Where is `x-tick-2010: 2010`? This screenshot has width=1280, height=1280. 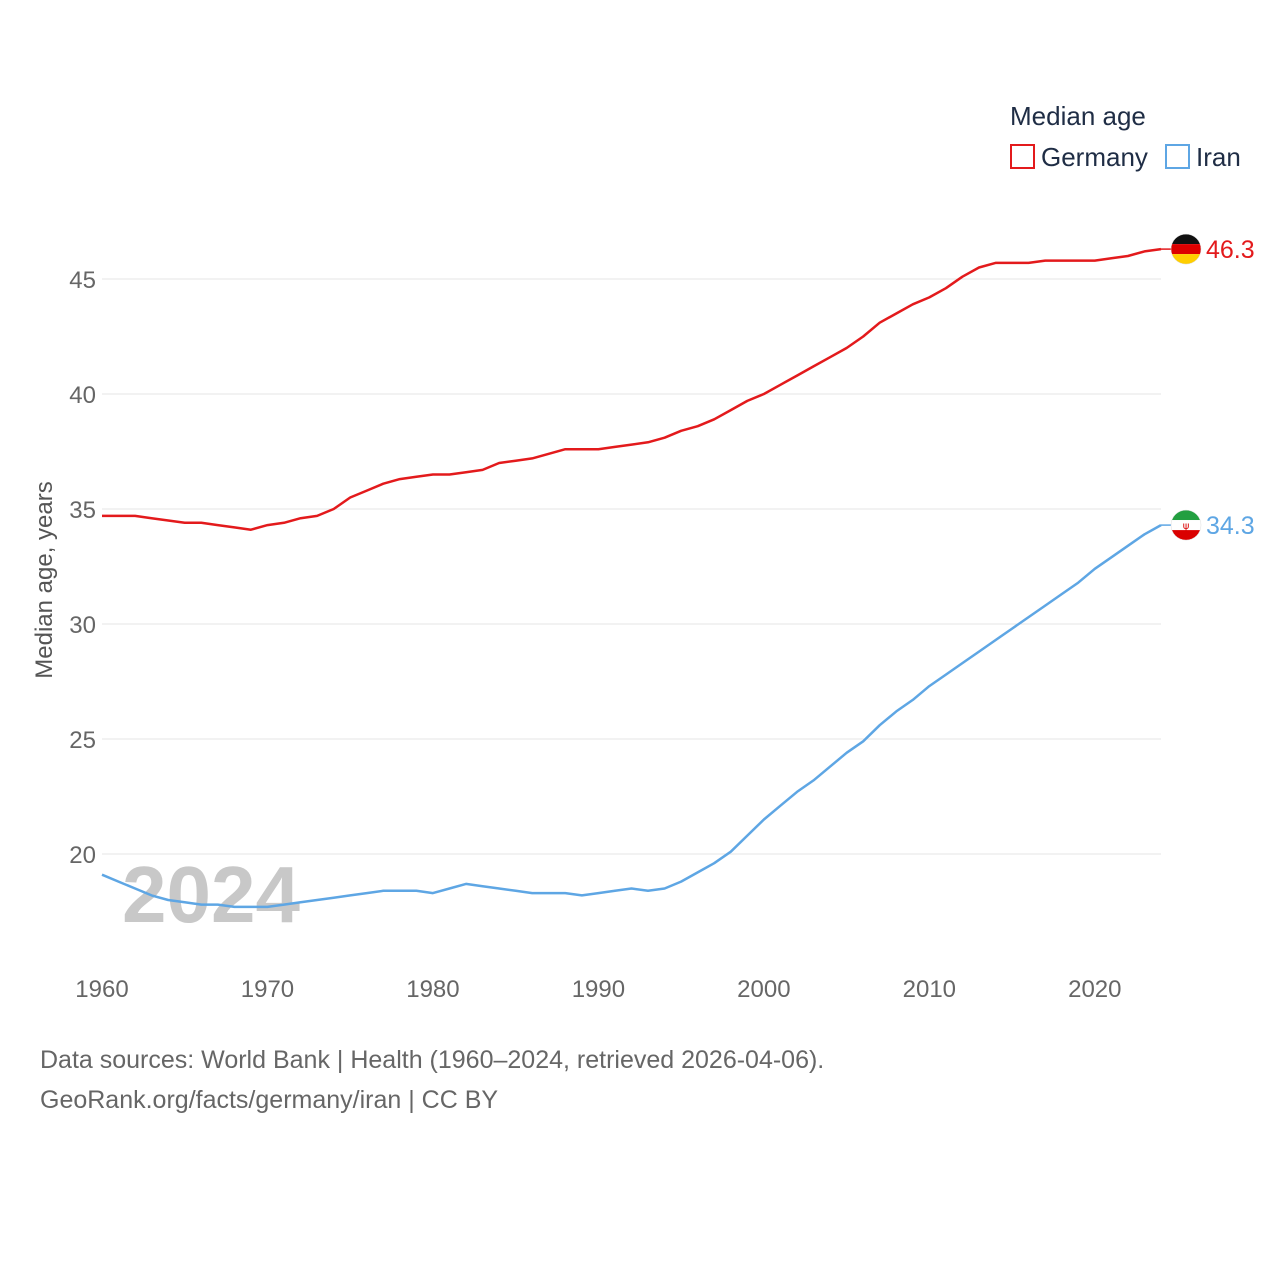 x-tick-2010: 2010 is located at coordinates (929, 989).